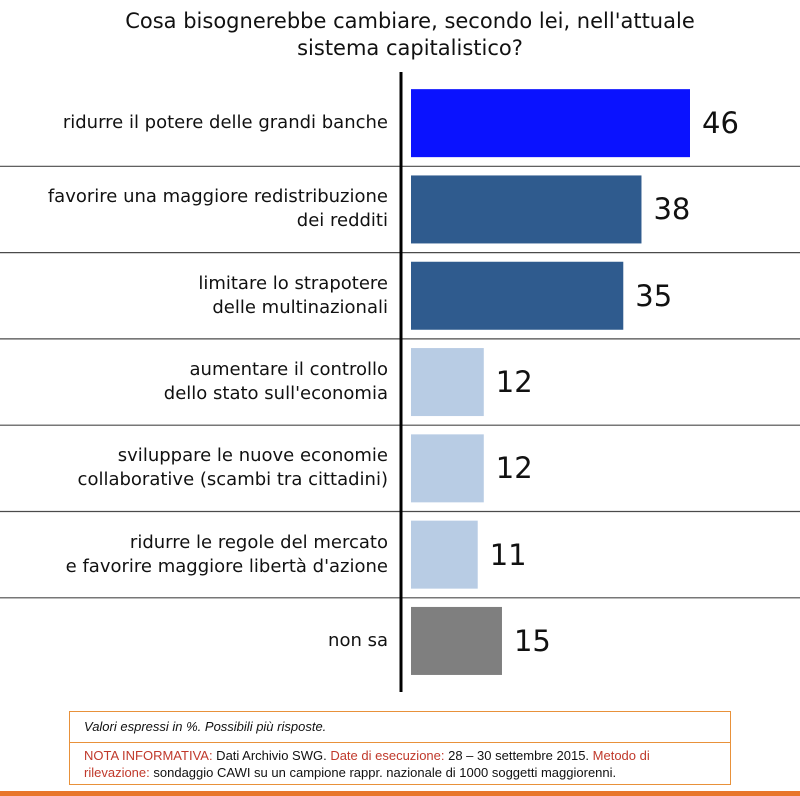  What do you see at coordinates (367, 764) in the screenshot?
I see `metodo-label: Metodo di rilevazione:` at bounding box center [367, 764].